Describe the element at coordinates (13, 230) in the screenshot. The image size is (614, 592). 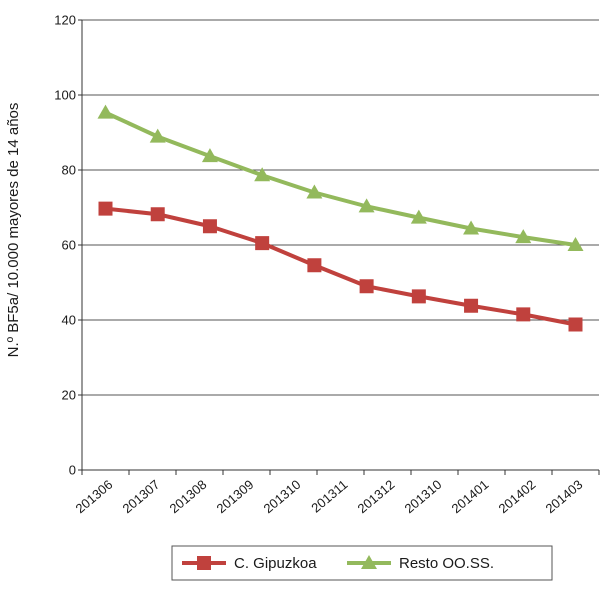
I see `y-axis-title: N.º BF5a/ 10.000 mayores de 14 años` at that location.